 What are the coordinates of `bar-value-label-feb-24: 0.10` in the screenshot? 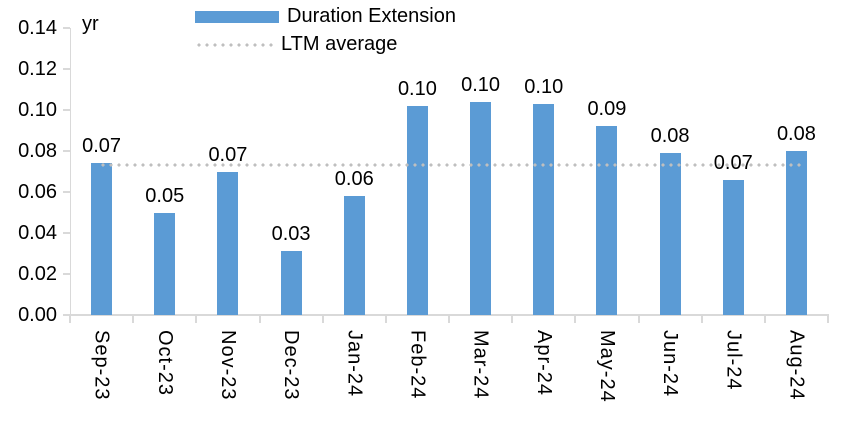 It's located at (417, 88).